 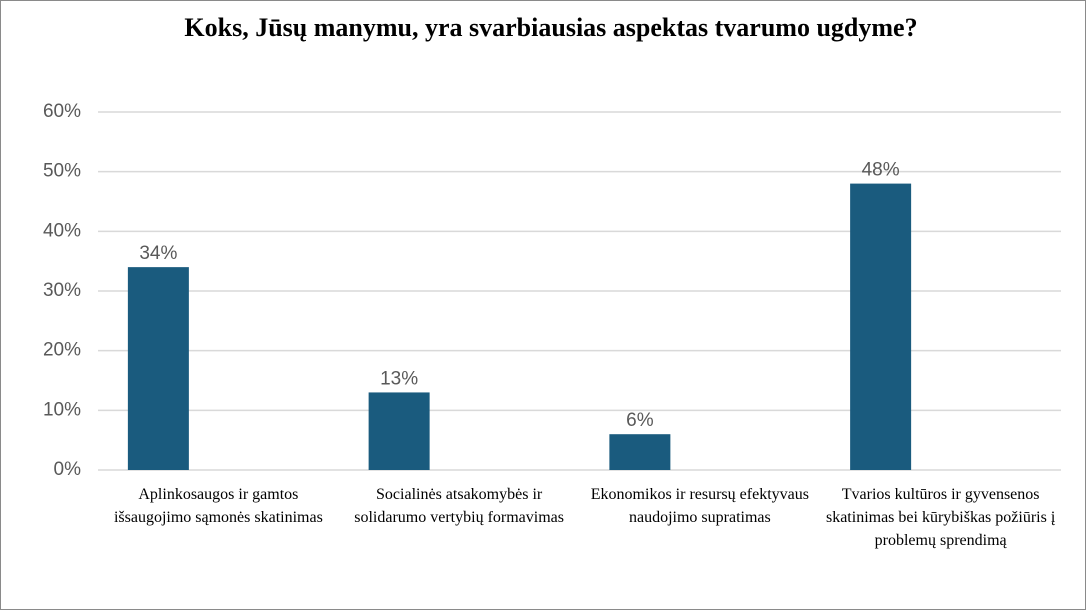 What do you see at coordinates (62, 230) in the screenshot?
I see `y-tick-label: 40%` at bounding box center [62, 230].